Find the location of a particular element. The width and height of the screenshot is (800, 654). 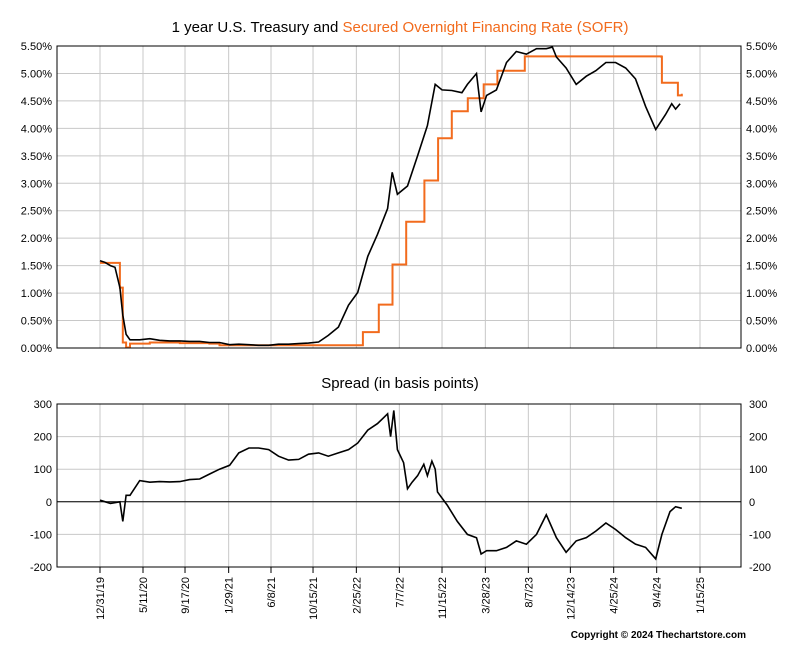

x-tick-label: 12/31/19 is located at coordinates (101, 598).